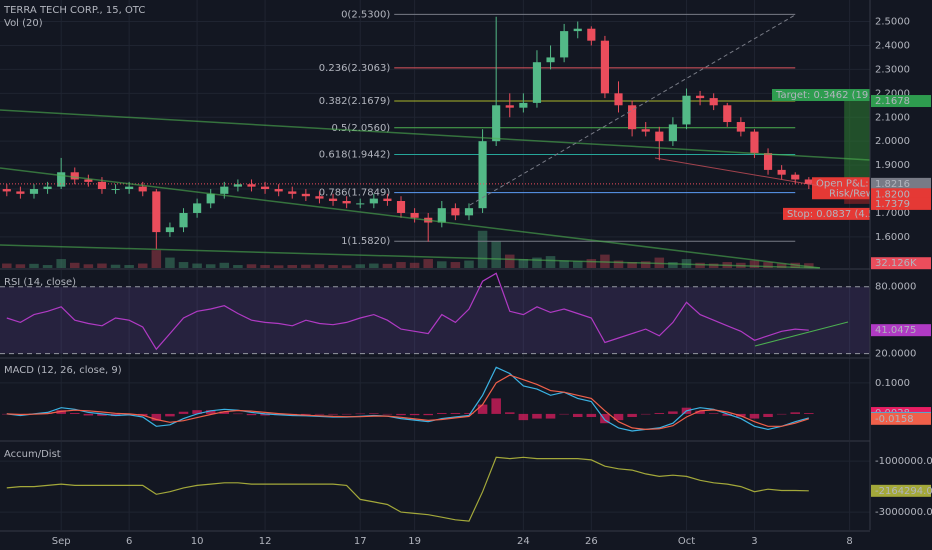 Image resolution: width=932 pixels, height=550 pixels. Describe the element at coordinates (892, 213) in the screenshot. I see `y-tick-label: 1.7000` at that location.